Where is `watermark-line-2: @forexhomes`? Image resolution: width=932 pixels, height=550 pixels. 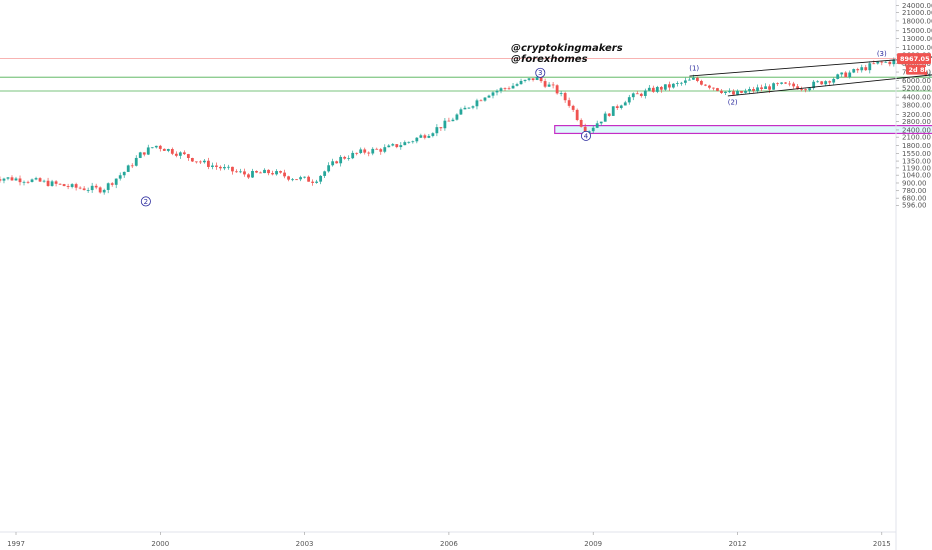
watermark-line-2: @forexhomes is located at coordinates (549, 59).